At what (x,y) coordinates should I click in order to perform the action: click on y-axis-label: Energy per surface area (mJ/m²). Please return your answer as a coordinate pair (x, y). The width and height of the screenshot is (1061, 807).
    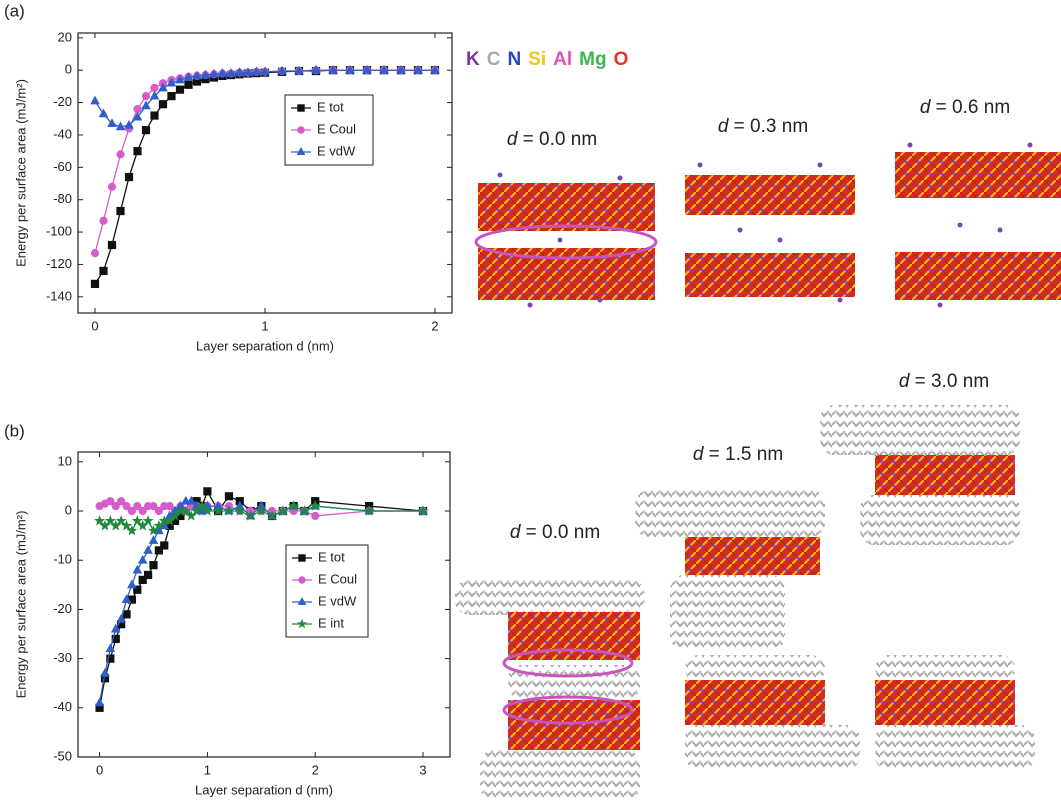
    Looking at the image, I should click on (20, 605).